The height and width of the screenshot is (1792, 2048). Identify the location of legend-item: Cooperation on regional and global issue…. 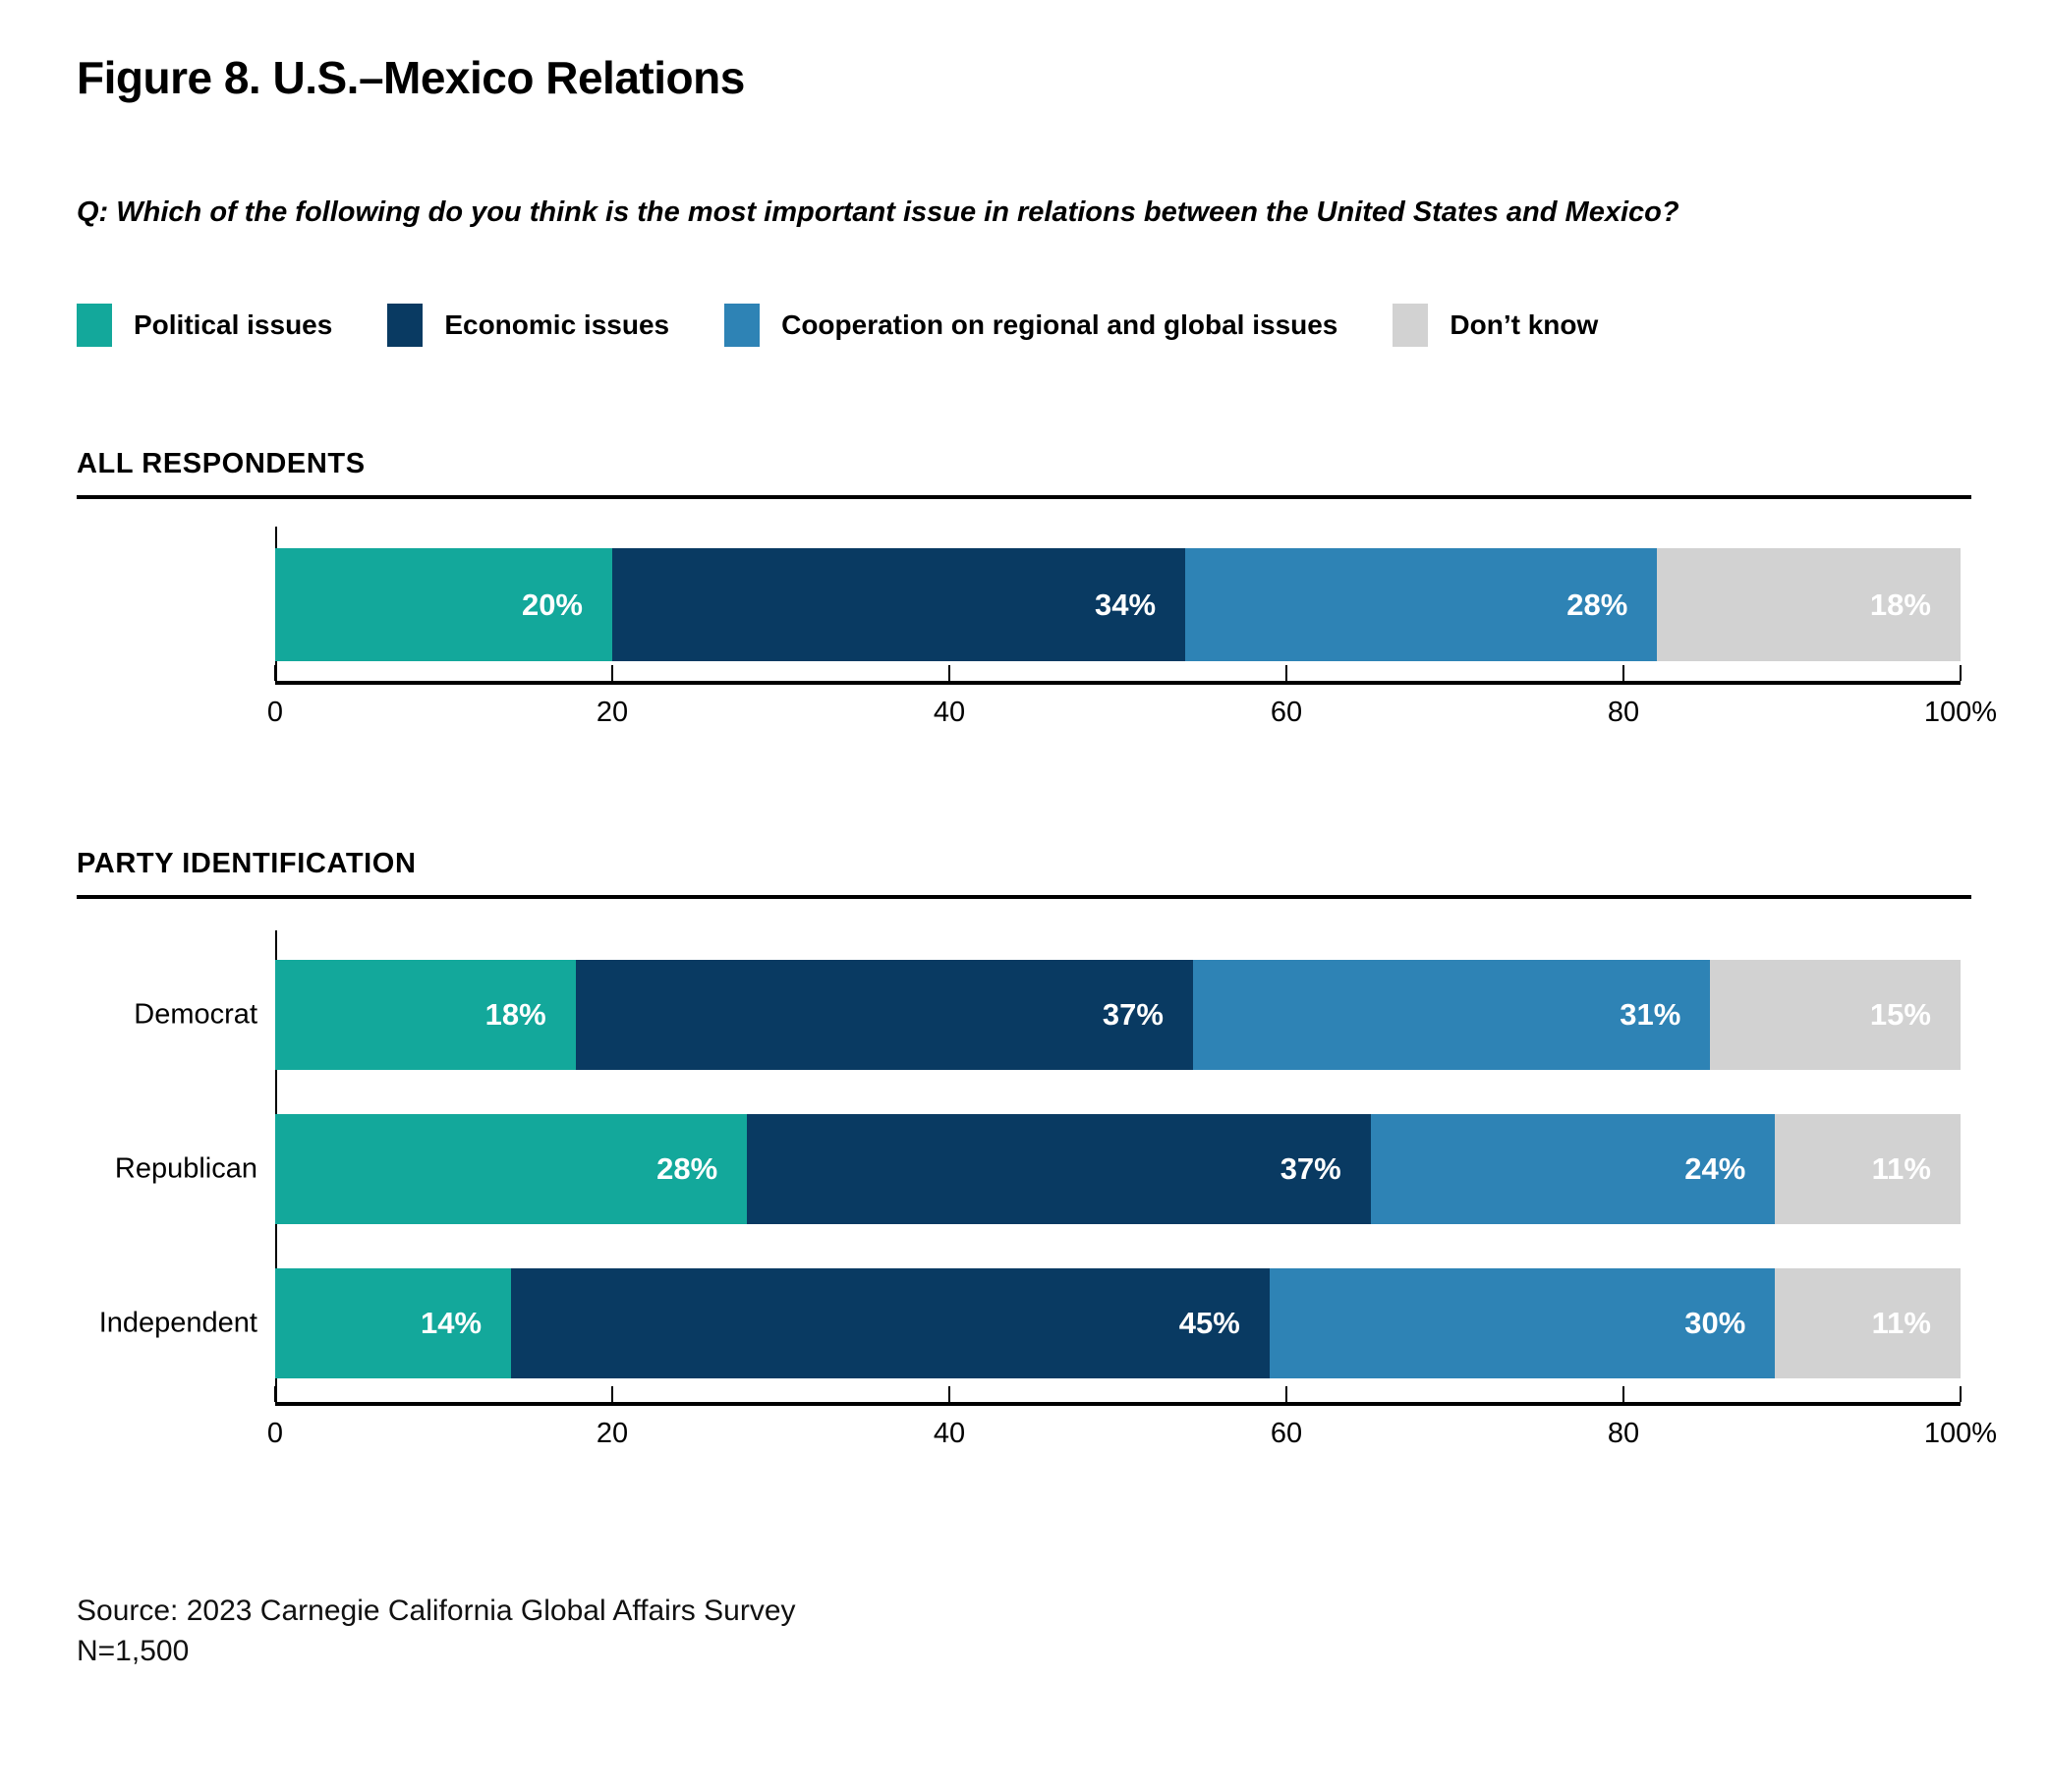
(1030, 325).